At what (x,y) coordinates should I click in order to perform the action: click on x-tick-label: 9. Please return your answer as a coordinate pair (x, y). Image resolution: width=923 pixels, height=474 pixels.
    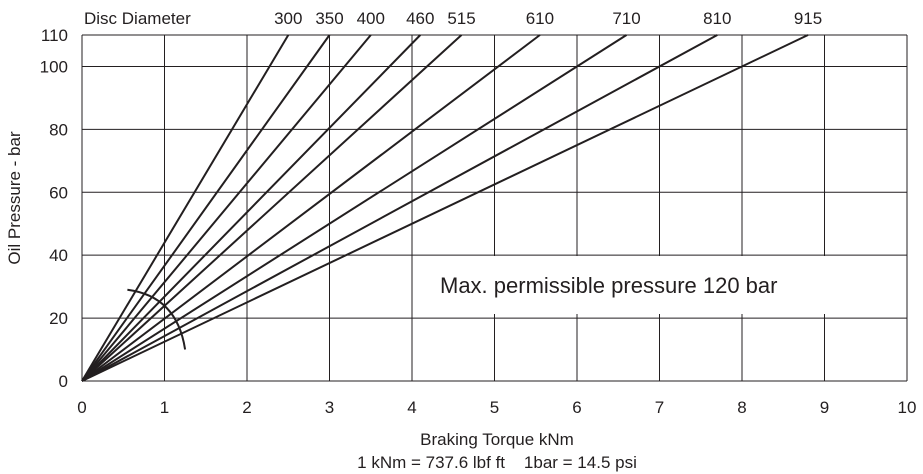
    Looking at the image, I should click on (824, 407).